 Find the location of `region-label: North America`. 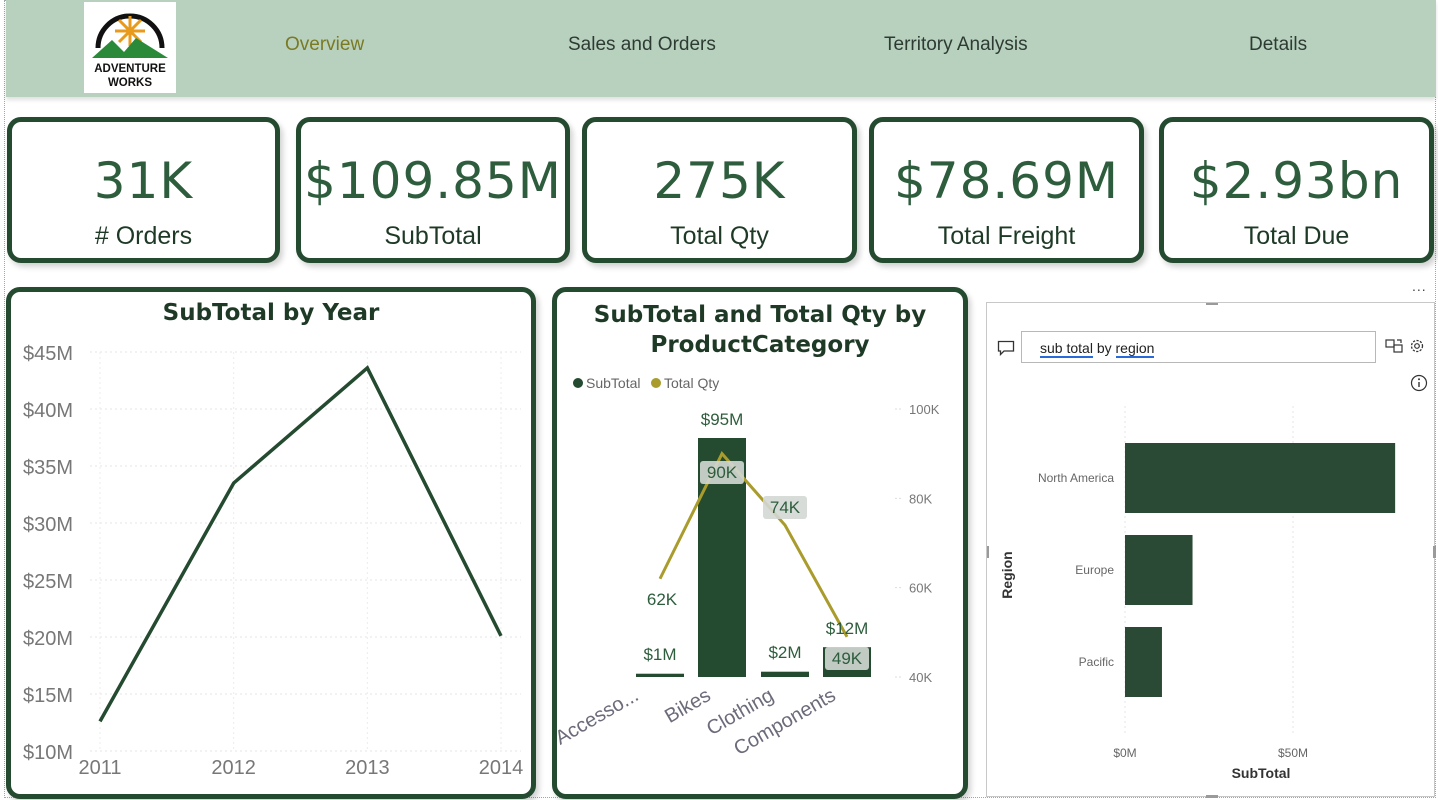

region-label: North America is located at coordinates (1076, 478).